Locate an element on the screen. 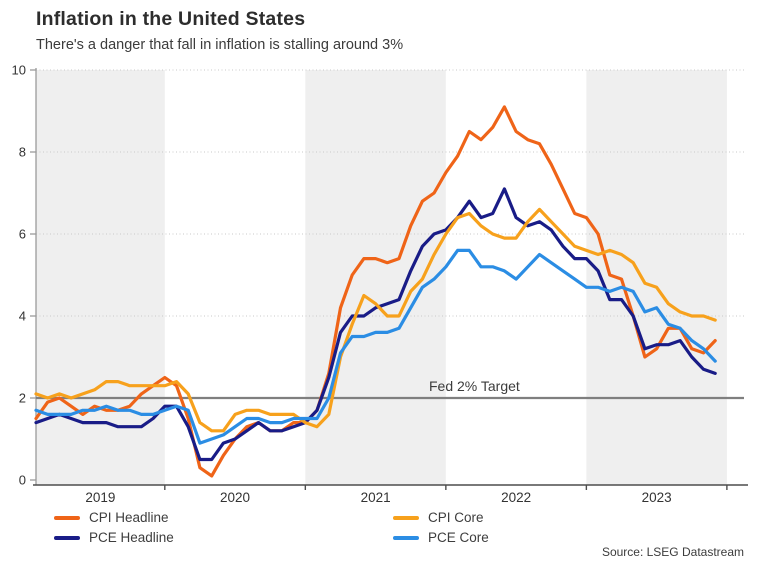 The width and height of the screenshot is (757, 568). legend-item-pce-headline: PCE Headline is located at coordinates (114, 538).